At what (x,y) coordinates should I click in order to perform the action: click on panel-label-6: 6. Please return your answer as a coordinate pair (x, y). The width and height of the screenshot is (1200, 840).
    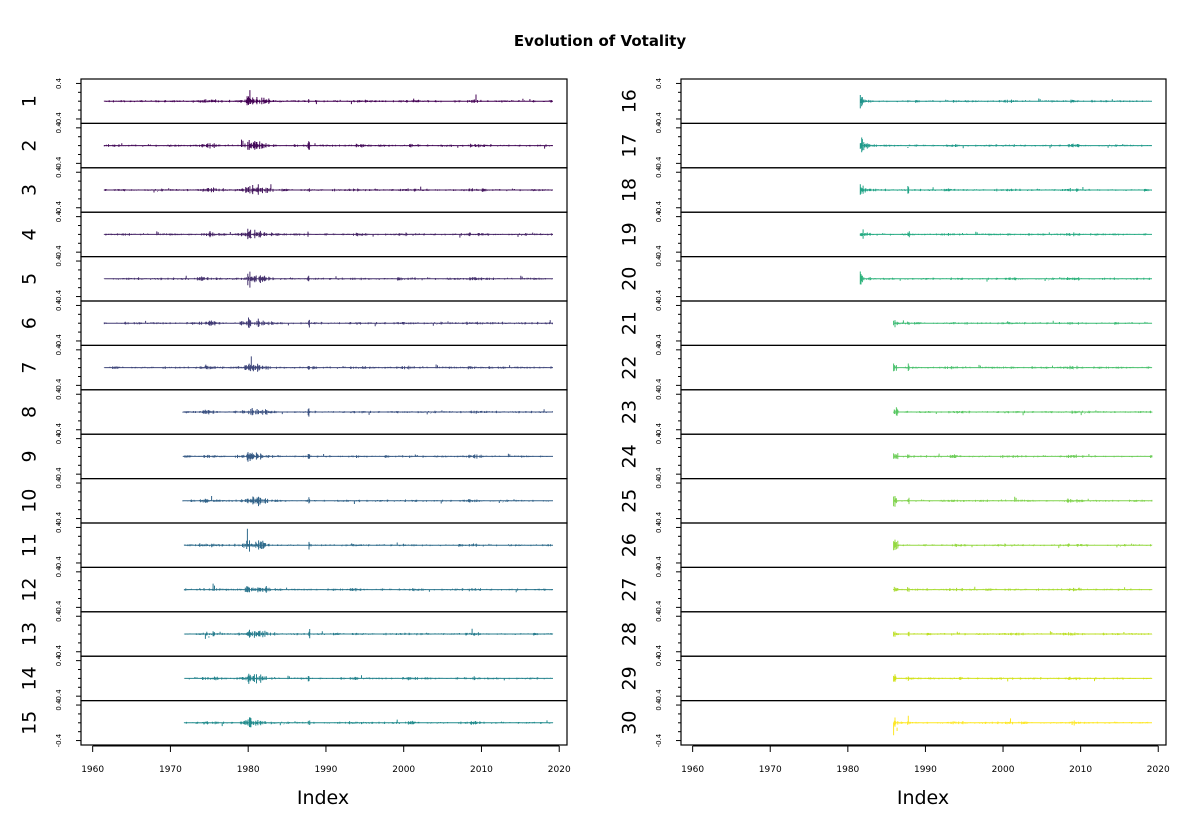
    Looking at the image, I should click on (30, 323).